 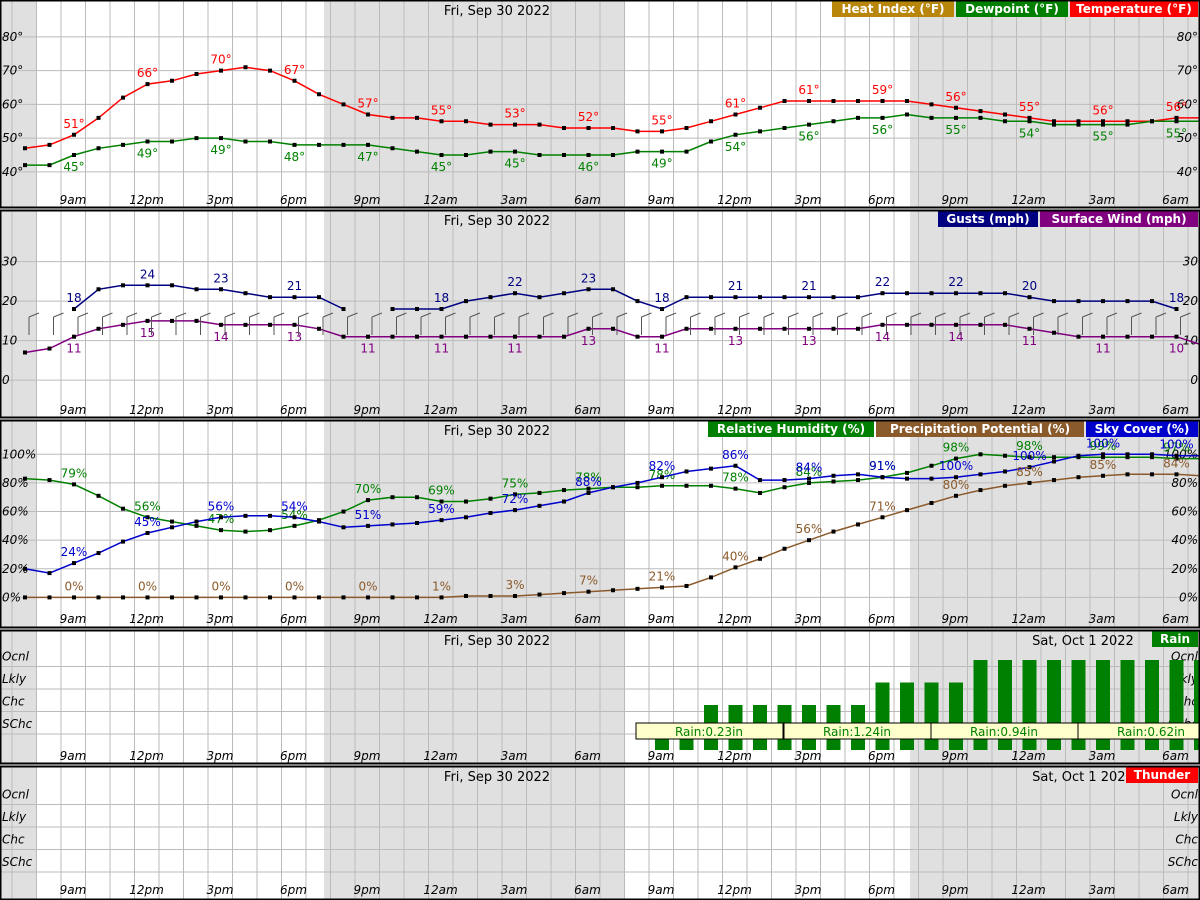 I want to click on y-tick-label-right: 40%, so click(x=1184, y=540).